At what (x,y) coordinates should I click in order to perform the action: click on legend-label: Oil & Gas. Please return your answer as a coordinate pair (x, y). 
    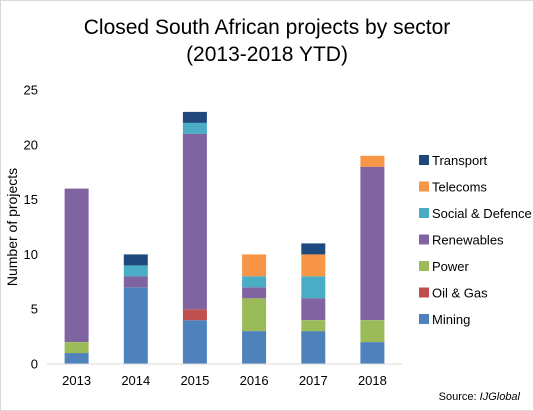
    Looking at the image, I should click on (460, 293).